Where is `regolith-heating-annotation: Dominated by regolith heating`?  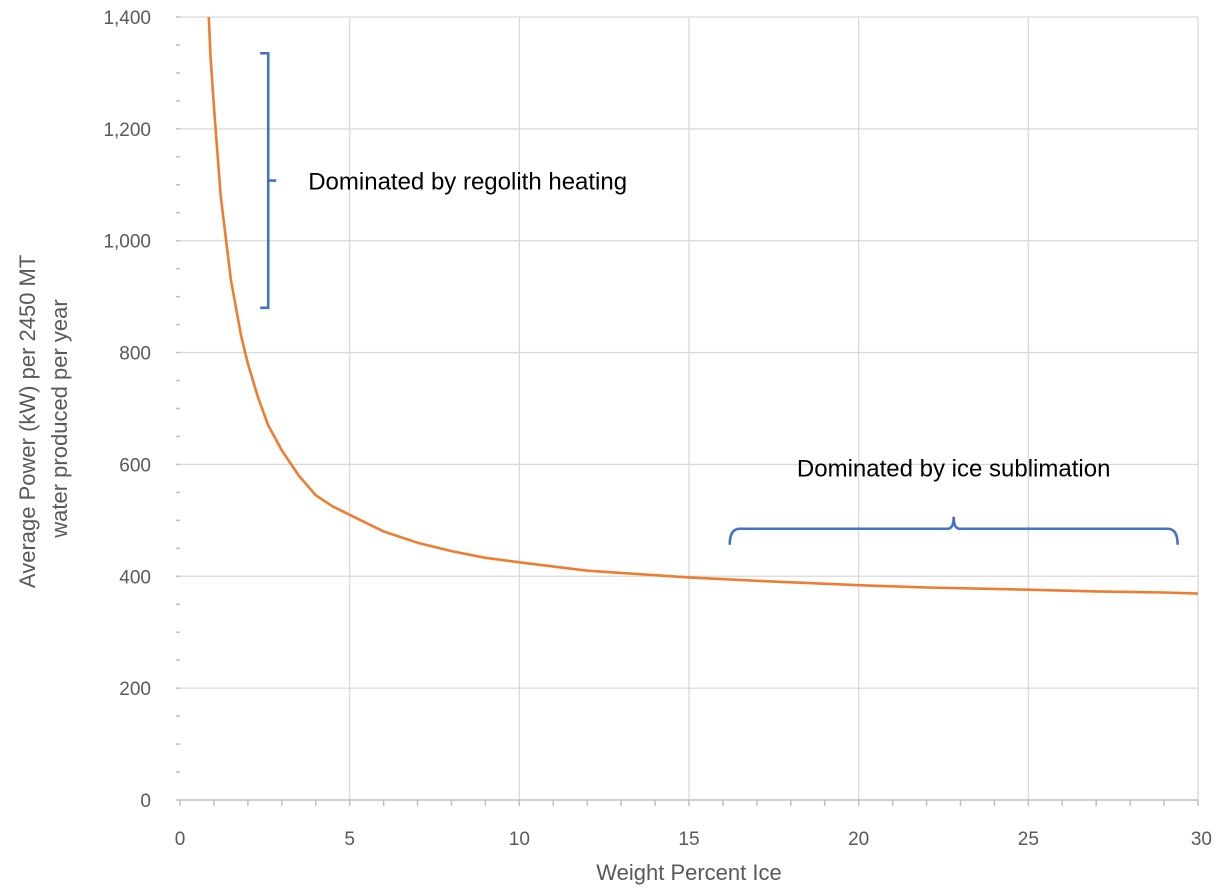 regolith-heating-annotation: Dominated by regolith heating is located at coordinates (467, 182).